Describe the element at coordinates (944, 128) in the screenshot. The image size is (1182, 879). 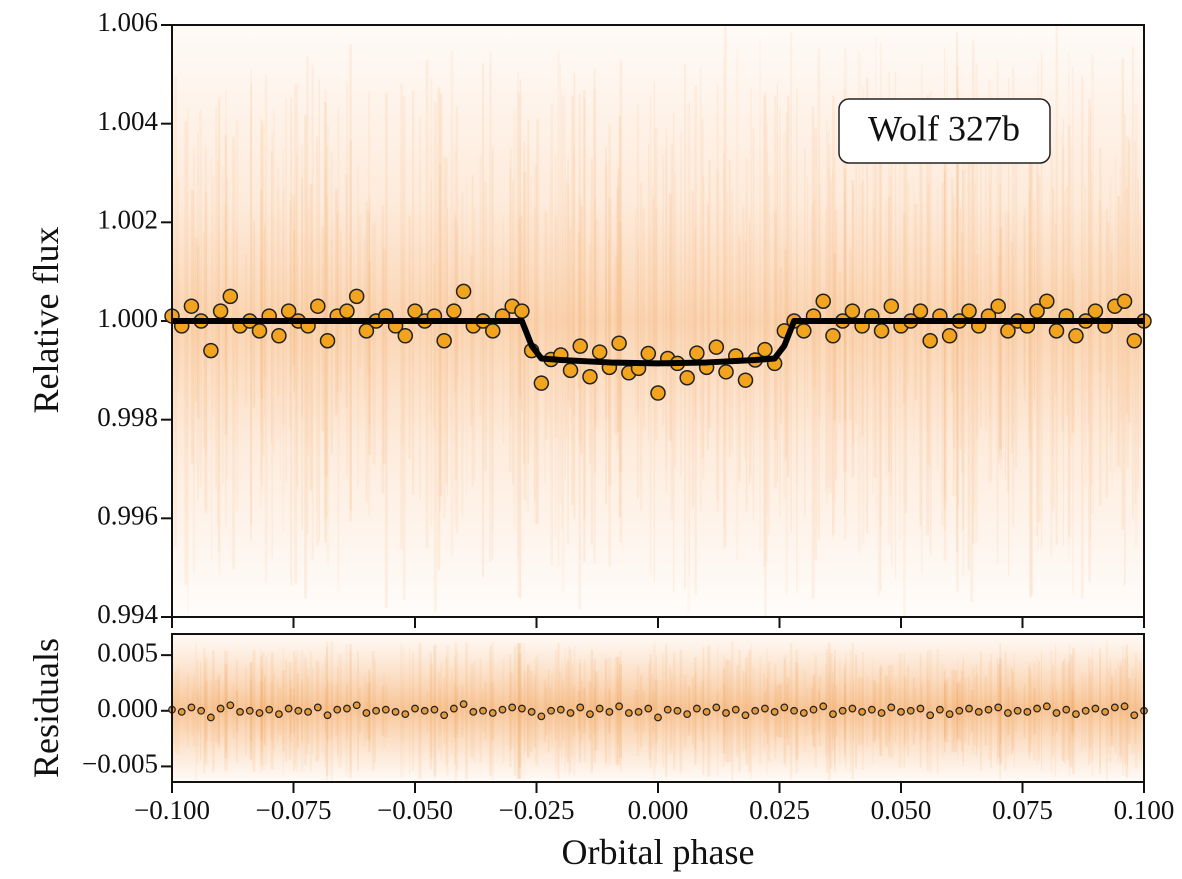
I see `annotation: Wolf 327b` at that location.